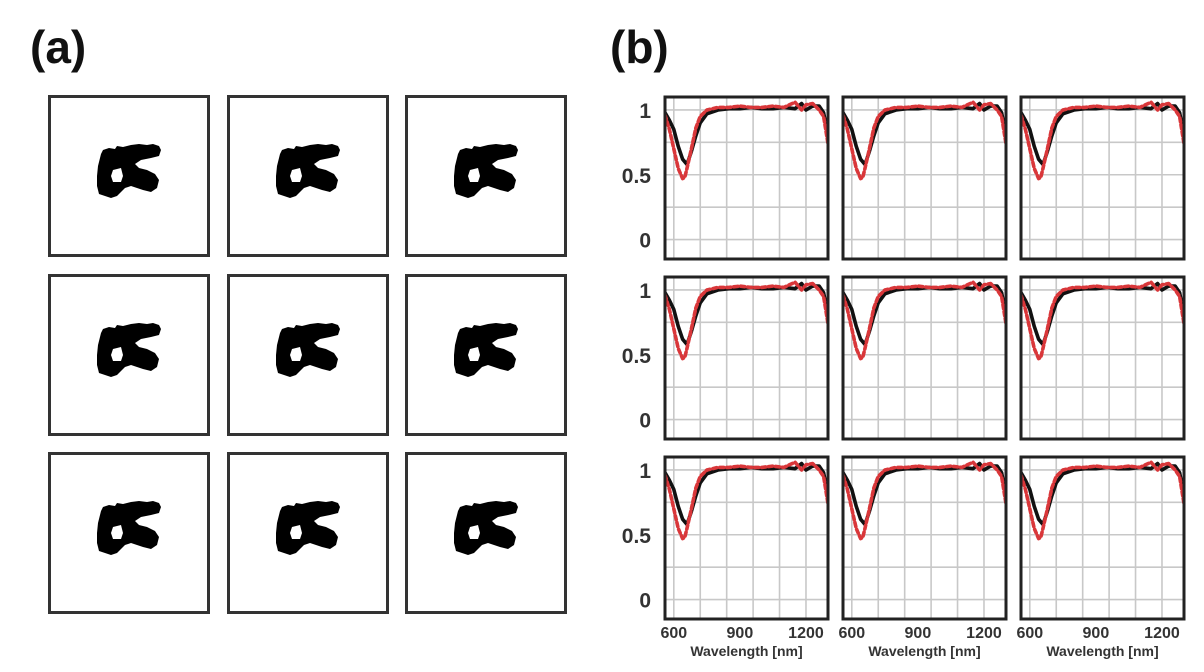 The image size is (1204, 672). I want to click on spectrum-plot-1: 10.50, so click(726, 178).